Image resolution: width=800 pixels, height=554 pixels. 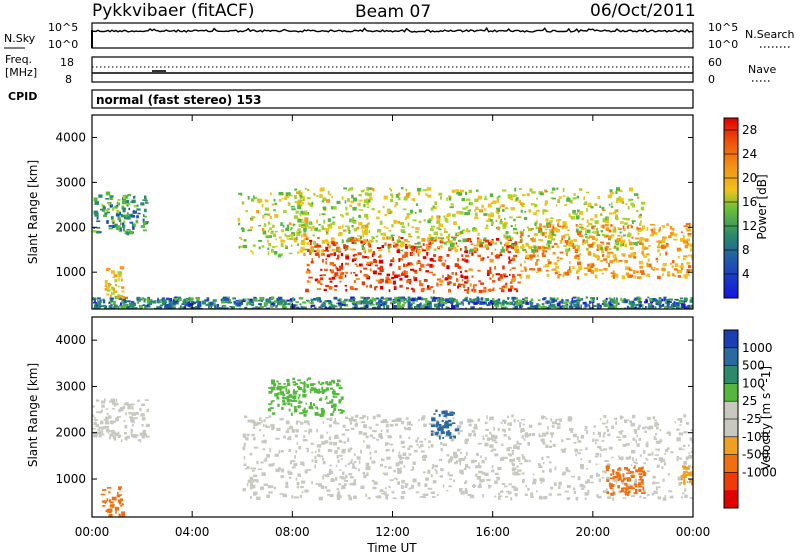 What do you see at coordinates (746, 274) in the screenshot?
I see `colorbar-tick-label: 4` at bounding box center [746, 274].